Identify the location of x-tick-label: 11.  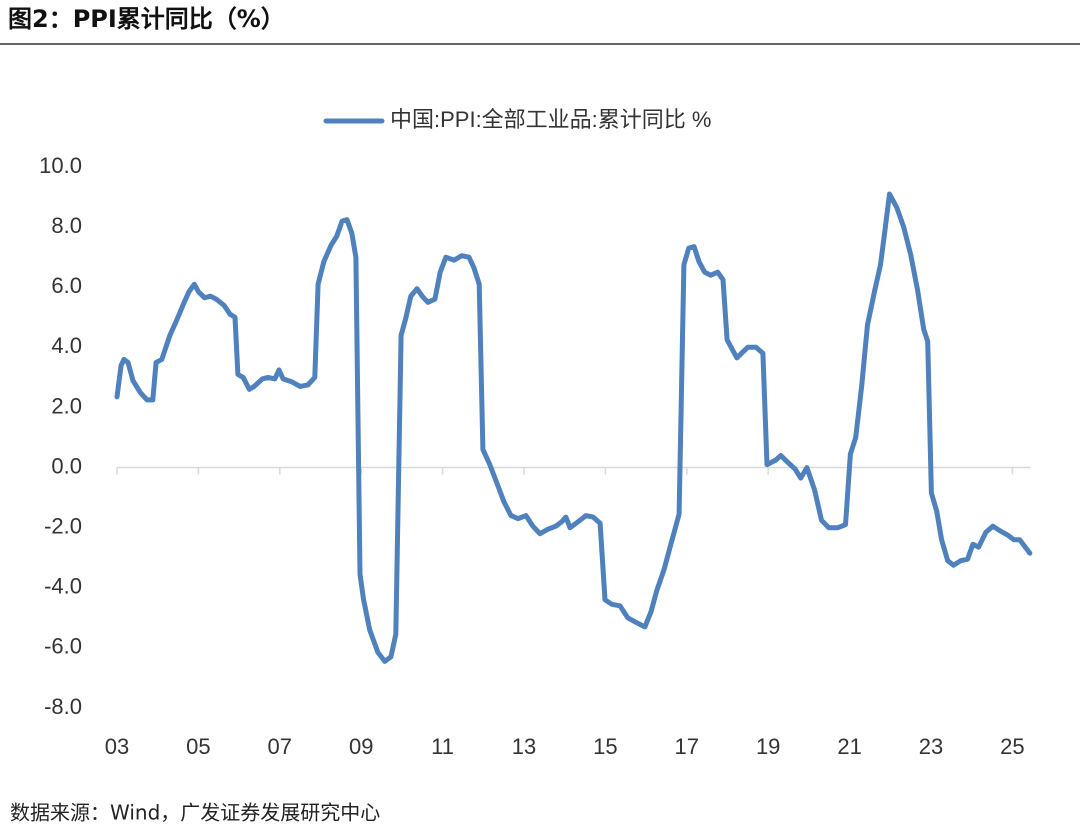
(442, 746).